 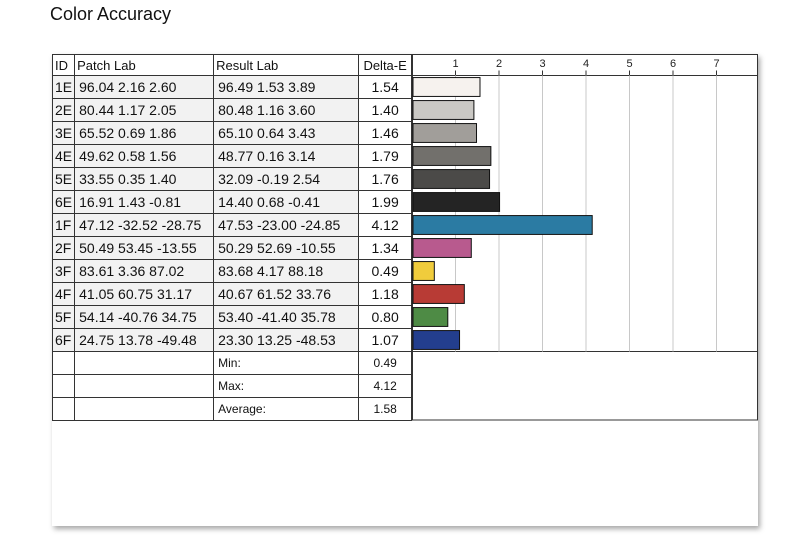 I want to click on tick-label: 2, so click(x=499, y=64).